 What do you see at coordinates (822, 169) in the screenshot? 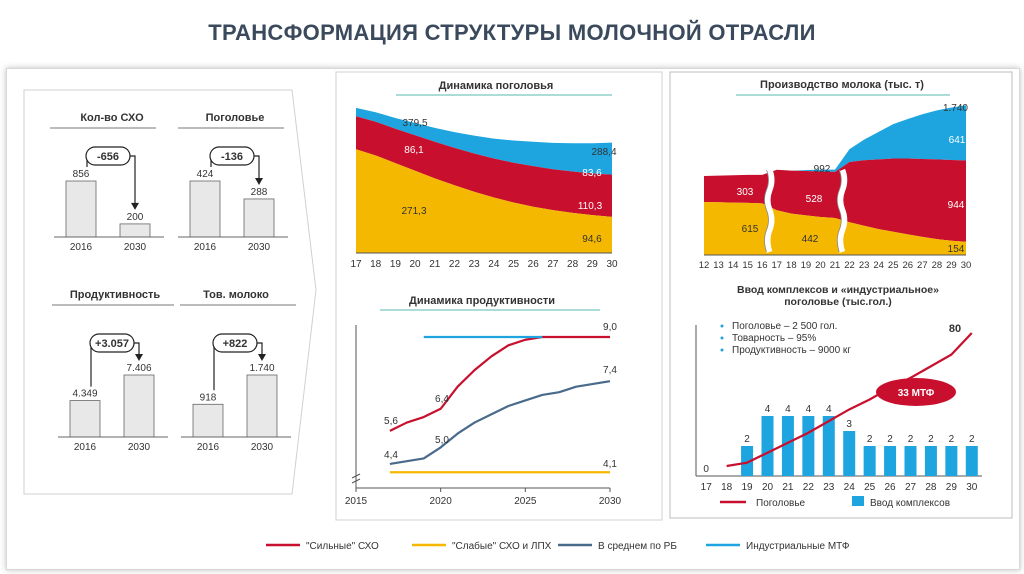
I see `total-mid-label: 992` at bounding box center [822, 169].